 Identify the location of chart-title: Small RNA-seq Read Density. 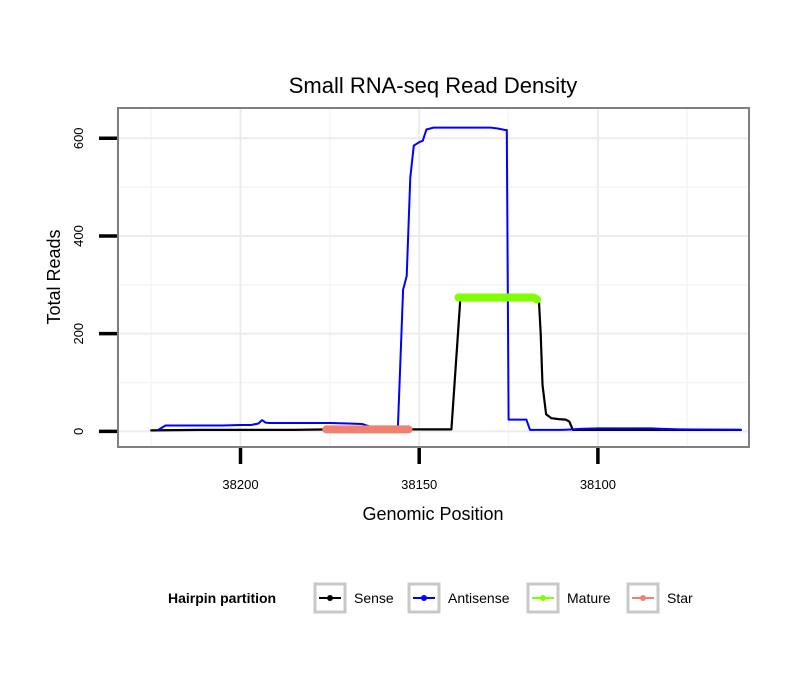
(433, 85).